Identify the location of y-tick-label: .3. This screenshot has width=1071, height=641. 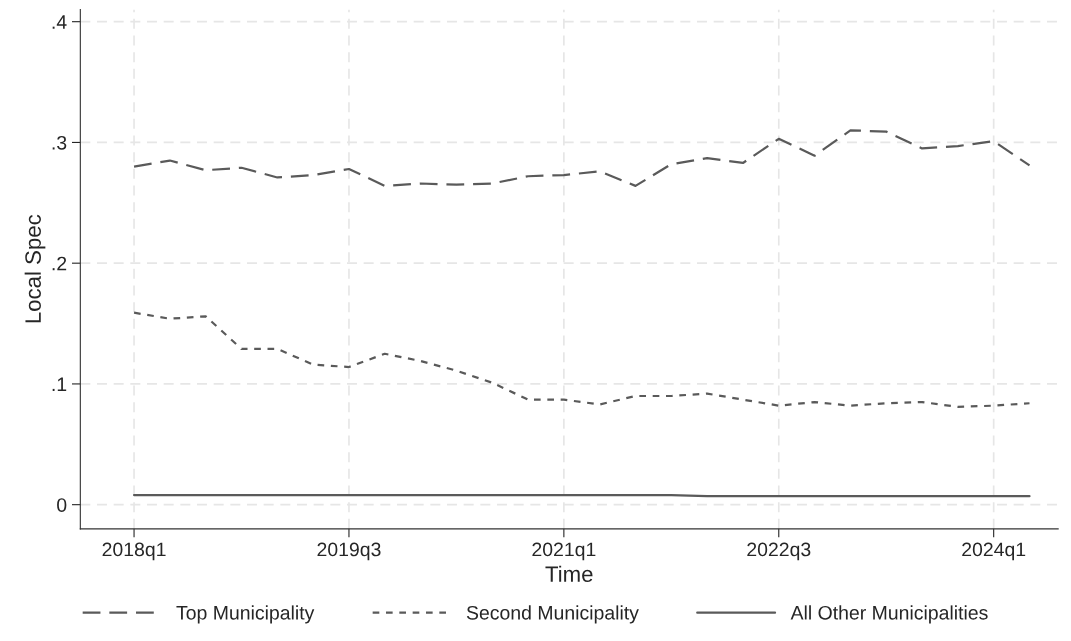
(59, 142).